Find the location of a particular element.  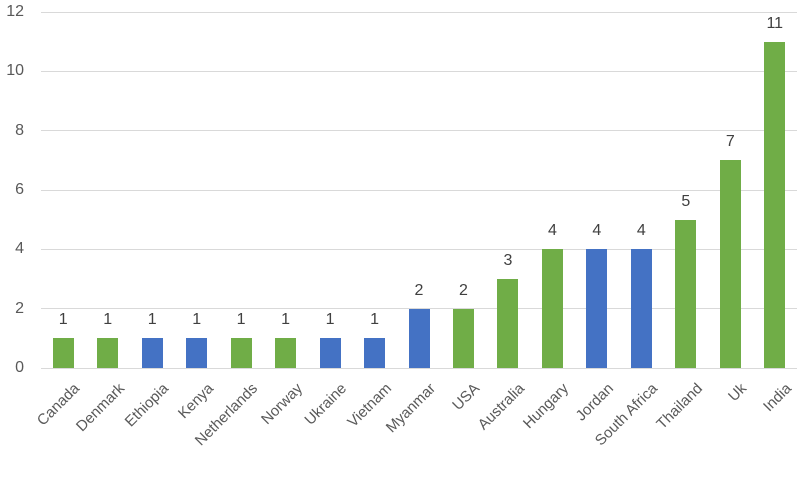

bar-south-africa is located at coordinates (641, 308).